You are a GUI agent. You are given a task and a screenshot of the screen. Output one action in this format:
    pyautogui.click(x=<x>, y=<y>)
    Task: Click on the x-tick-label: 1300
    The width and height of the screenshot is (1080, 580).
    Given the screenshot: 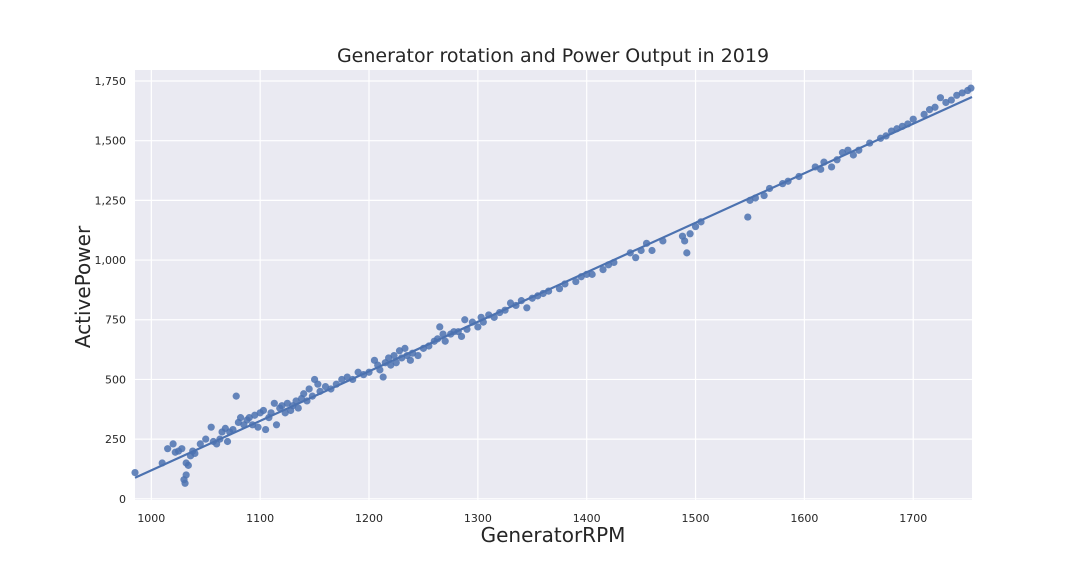 What is the action you would take?
    pyautogui.click(x=478, y=518)
    